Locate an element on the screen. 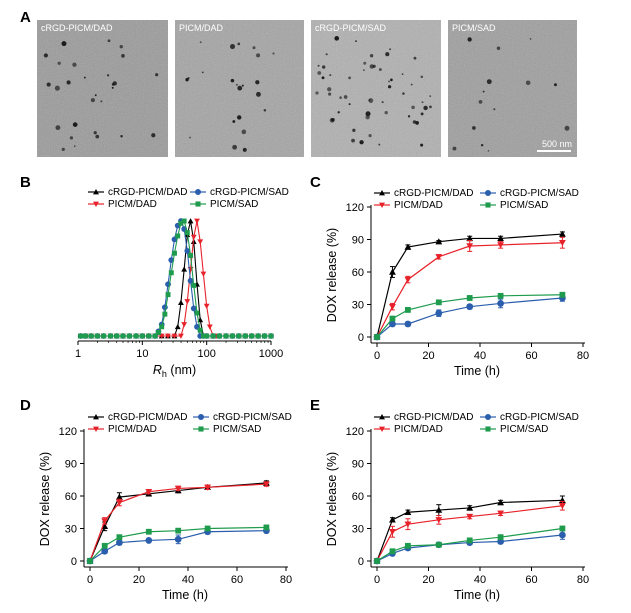 The image size is (631, 613). legend-label: PICM/SAD is located at coordinates (237, 429).